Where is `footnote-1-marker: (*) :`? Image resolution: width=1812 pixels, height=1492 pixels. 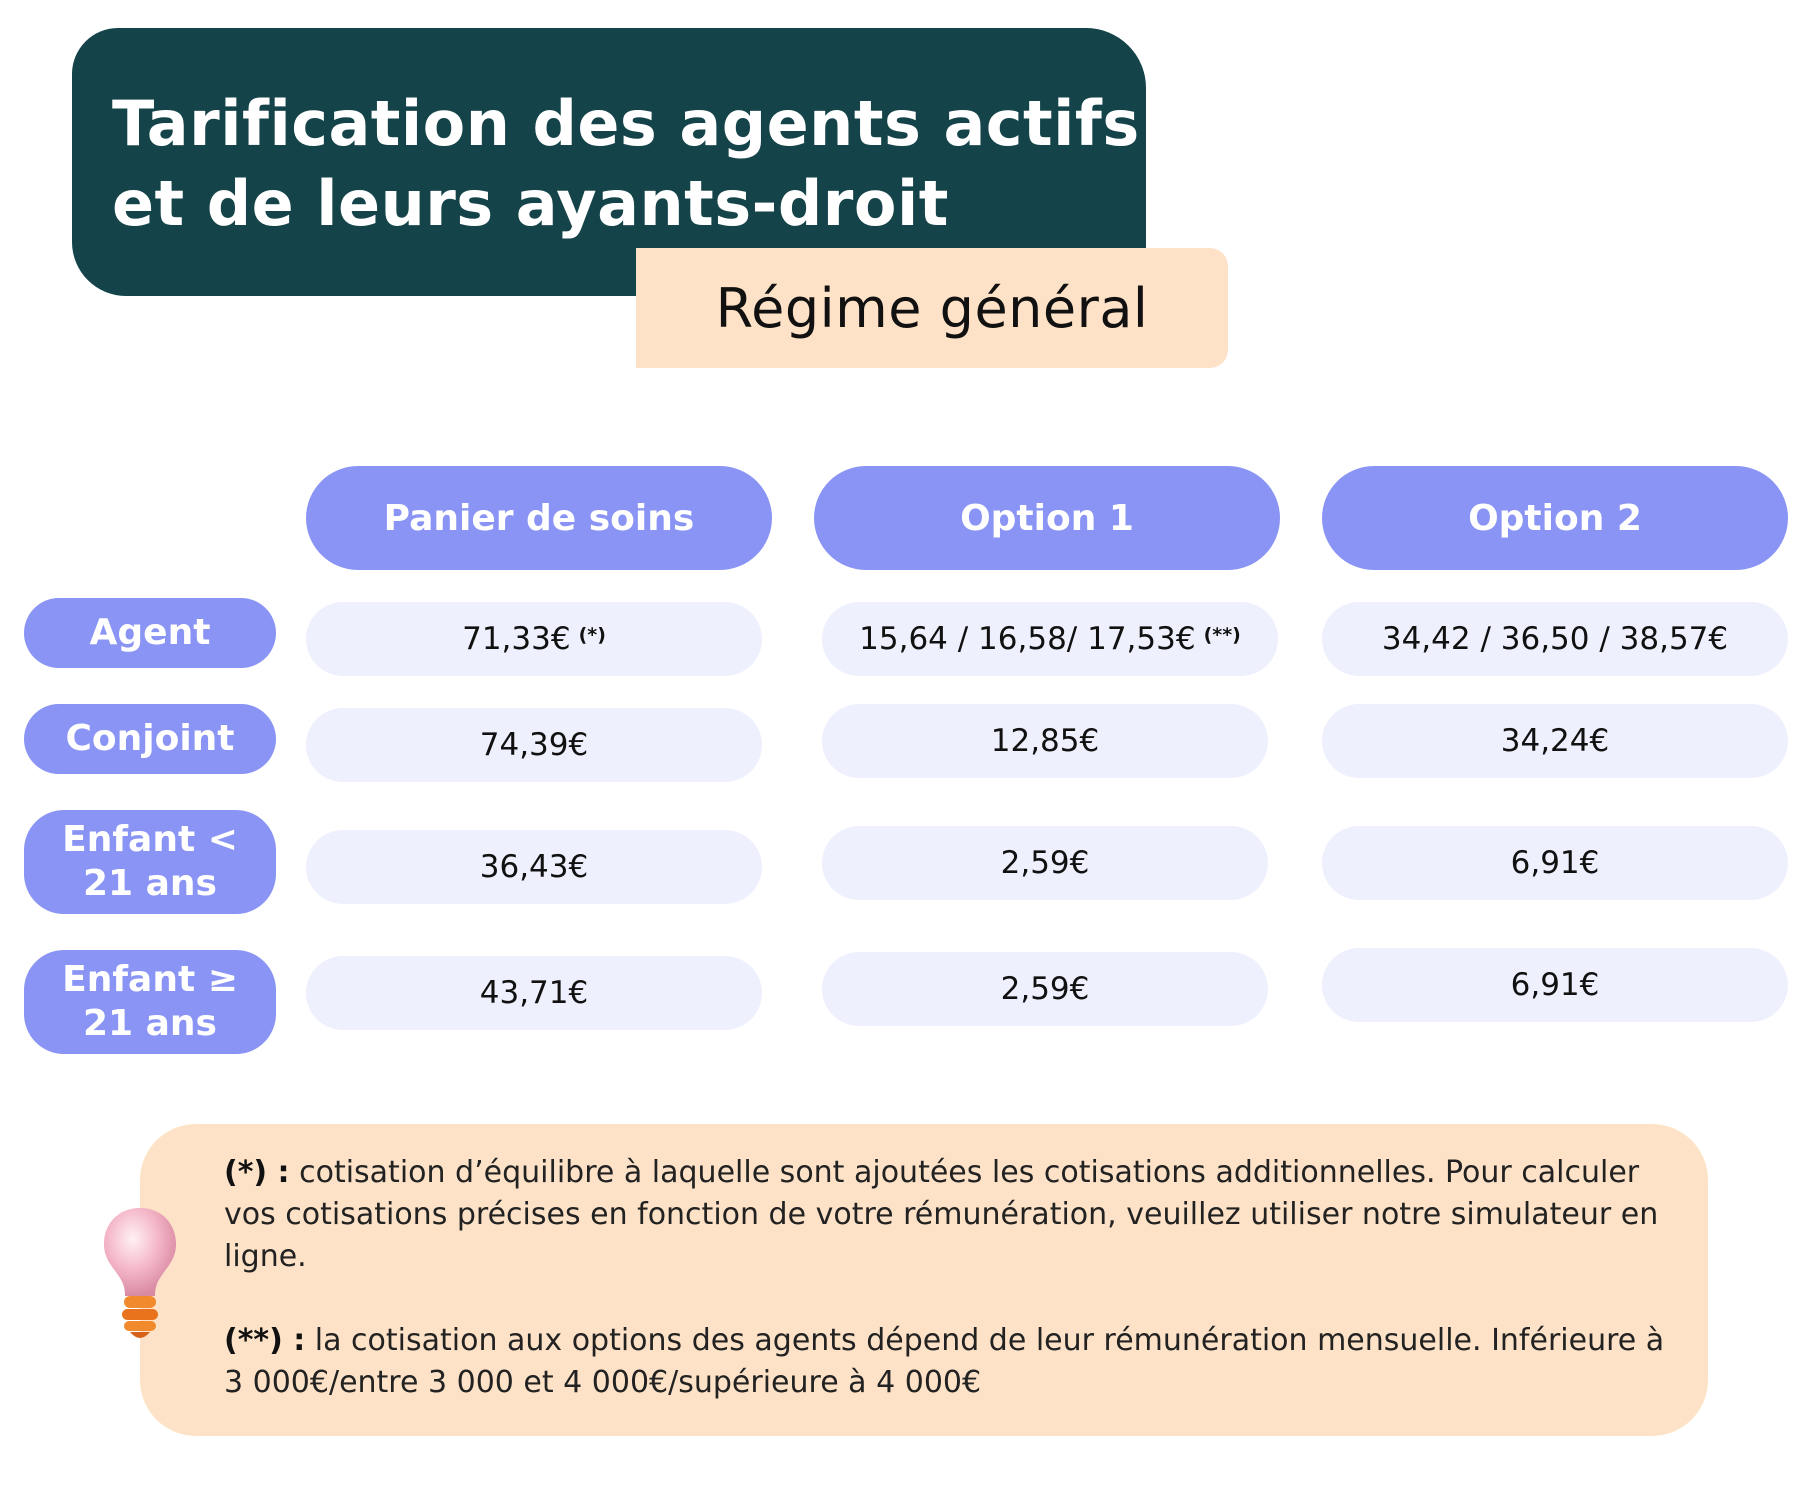
footnote-1-marker: (*) : is located at coordinates (257, 1172).